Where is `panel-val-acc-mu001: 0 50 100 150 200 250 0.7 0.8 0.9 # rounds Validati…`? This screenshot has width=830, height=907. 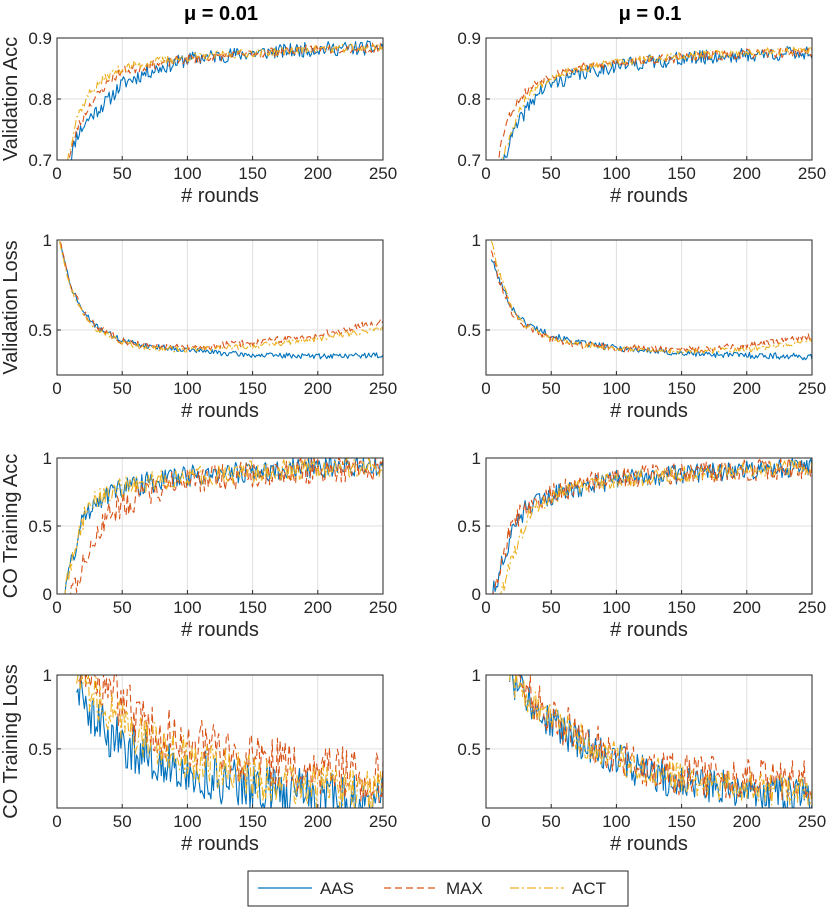
panel-val-acc-mu001: 0 50 100 150 200 250 0.7 0.8 0.9 # rounds Validati… is located at coordinates (198, 118).